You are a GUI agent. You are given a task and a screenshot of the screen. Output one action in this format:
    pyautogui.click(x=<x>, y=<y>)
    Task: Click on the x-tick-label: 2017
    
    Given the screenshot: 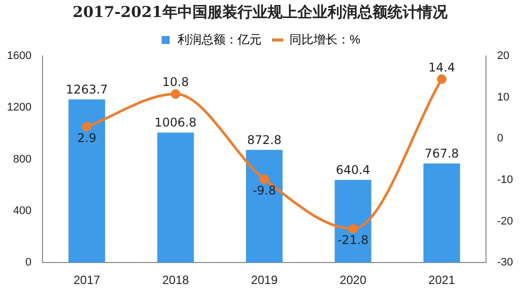 What is the action you would take?
    pyautogui.click(x=87, y=280)
    